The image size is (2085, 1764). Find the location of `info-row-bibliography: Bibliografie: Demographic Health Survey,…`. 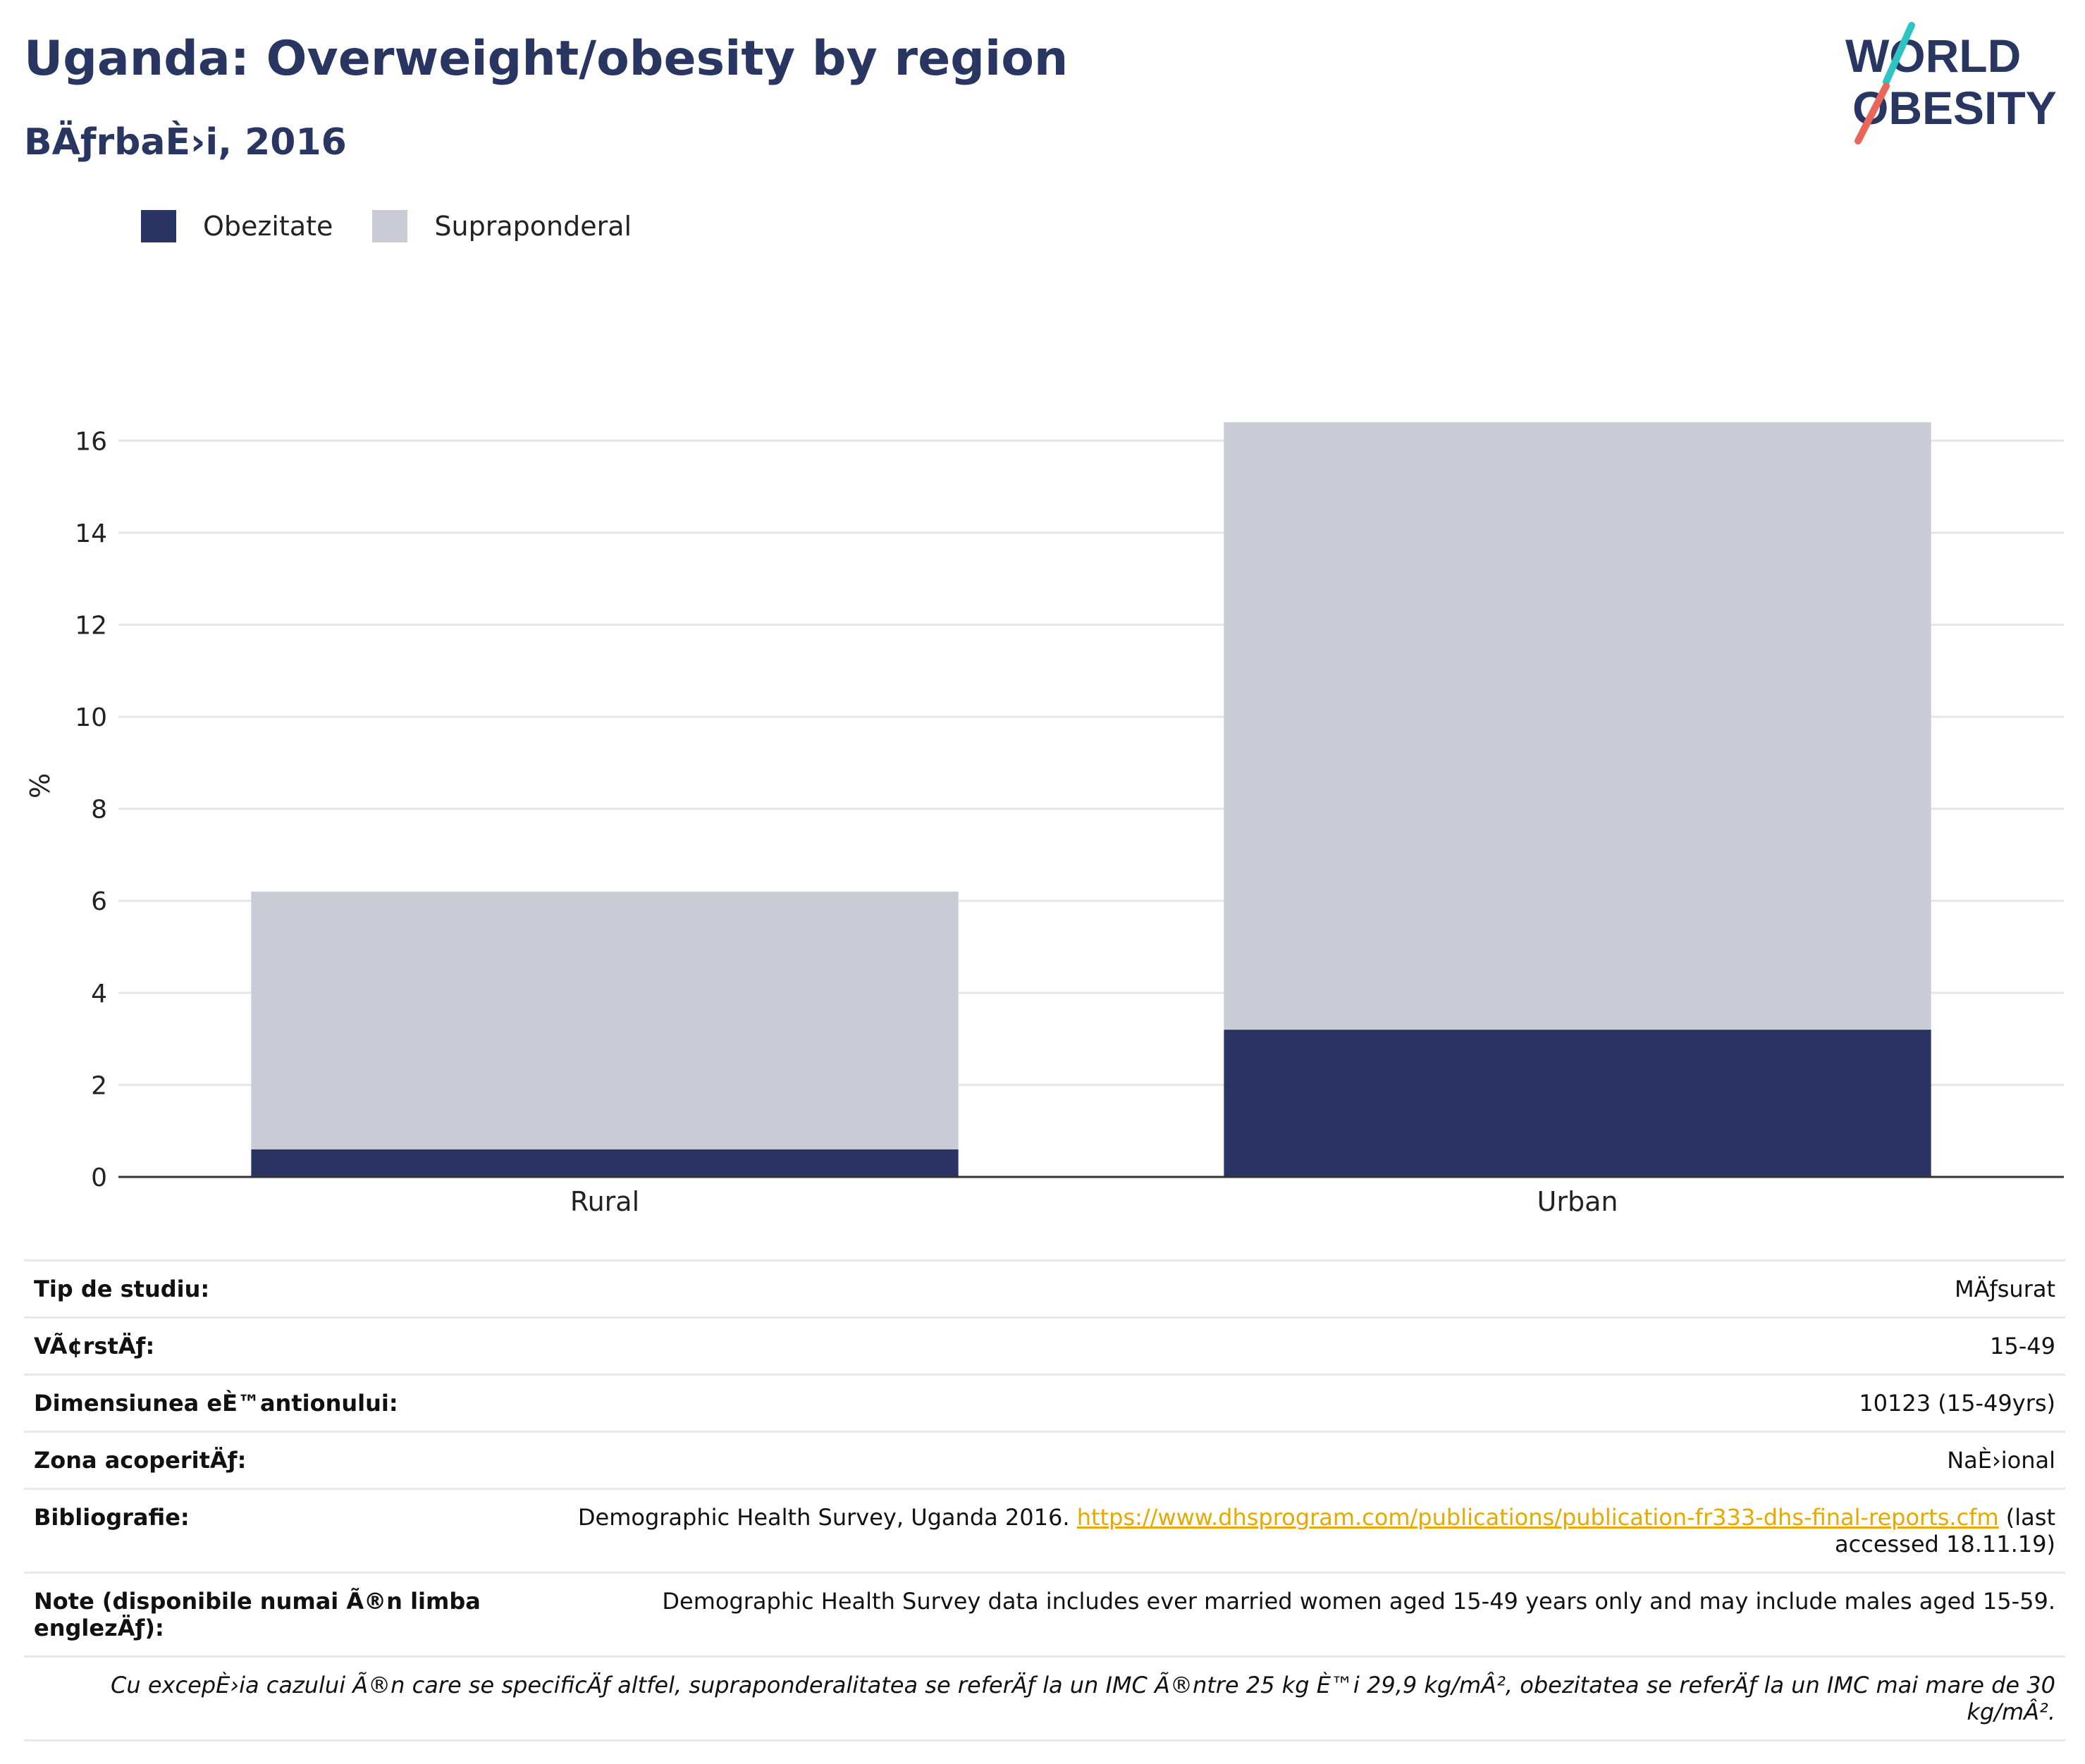

info-row-bibliography: Bibliografie: Demographic Health Survey,… is located at coordinates (1044, 1530).